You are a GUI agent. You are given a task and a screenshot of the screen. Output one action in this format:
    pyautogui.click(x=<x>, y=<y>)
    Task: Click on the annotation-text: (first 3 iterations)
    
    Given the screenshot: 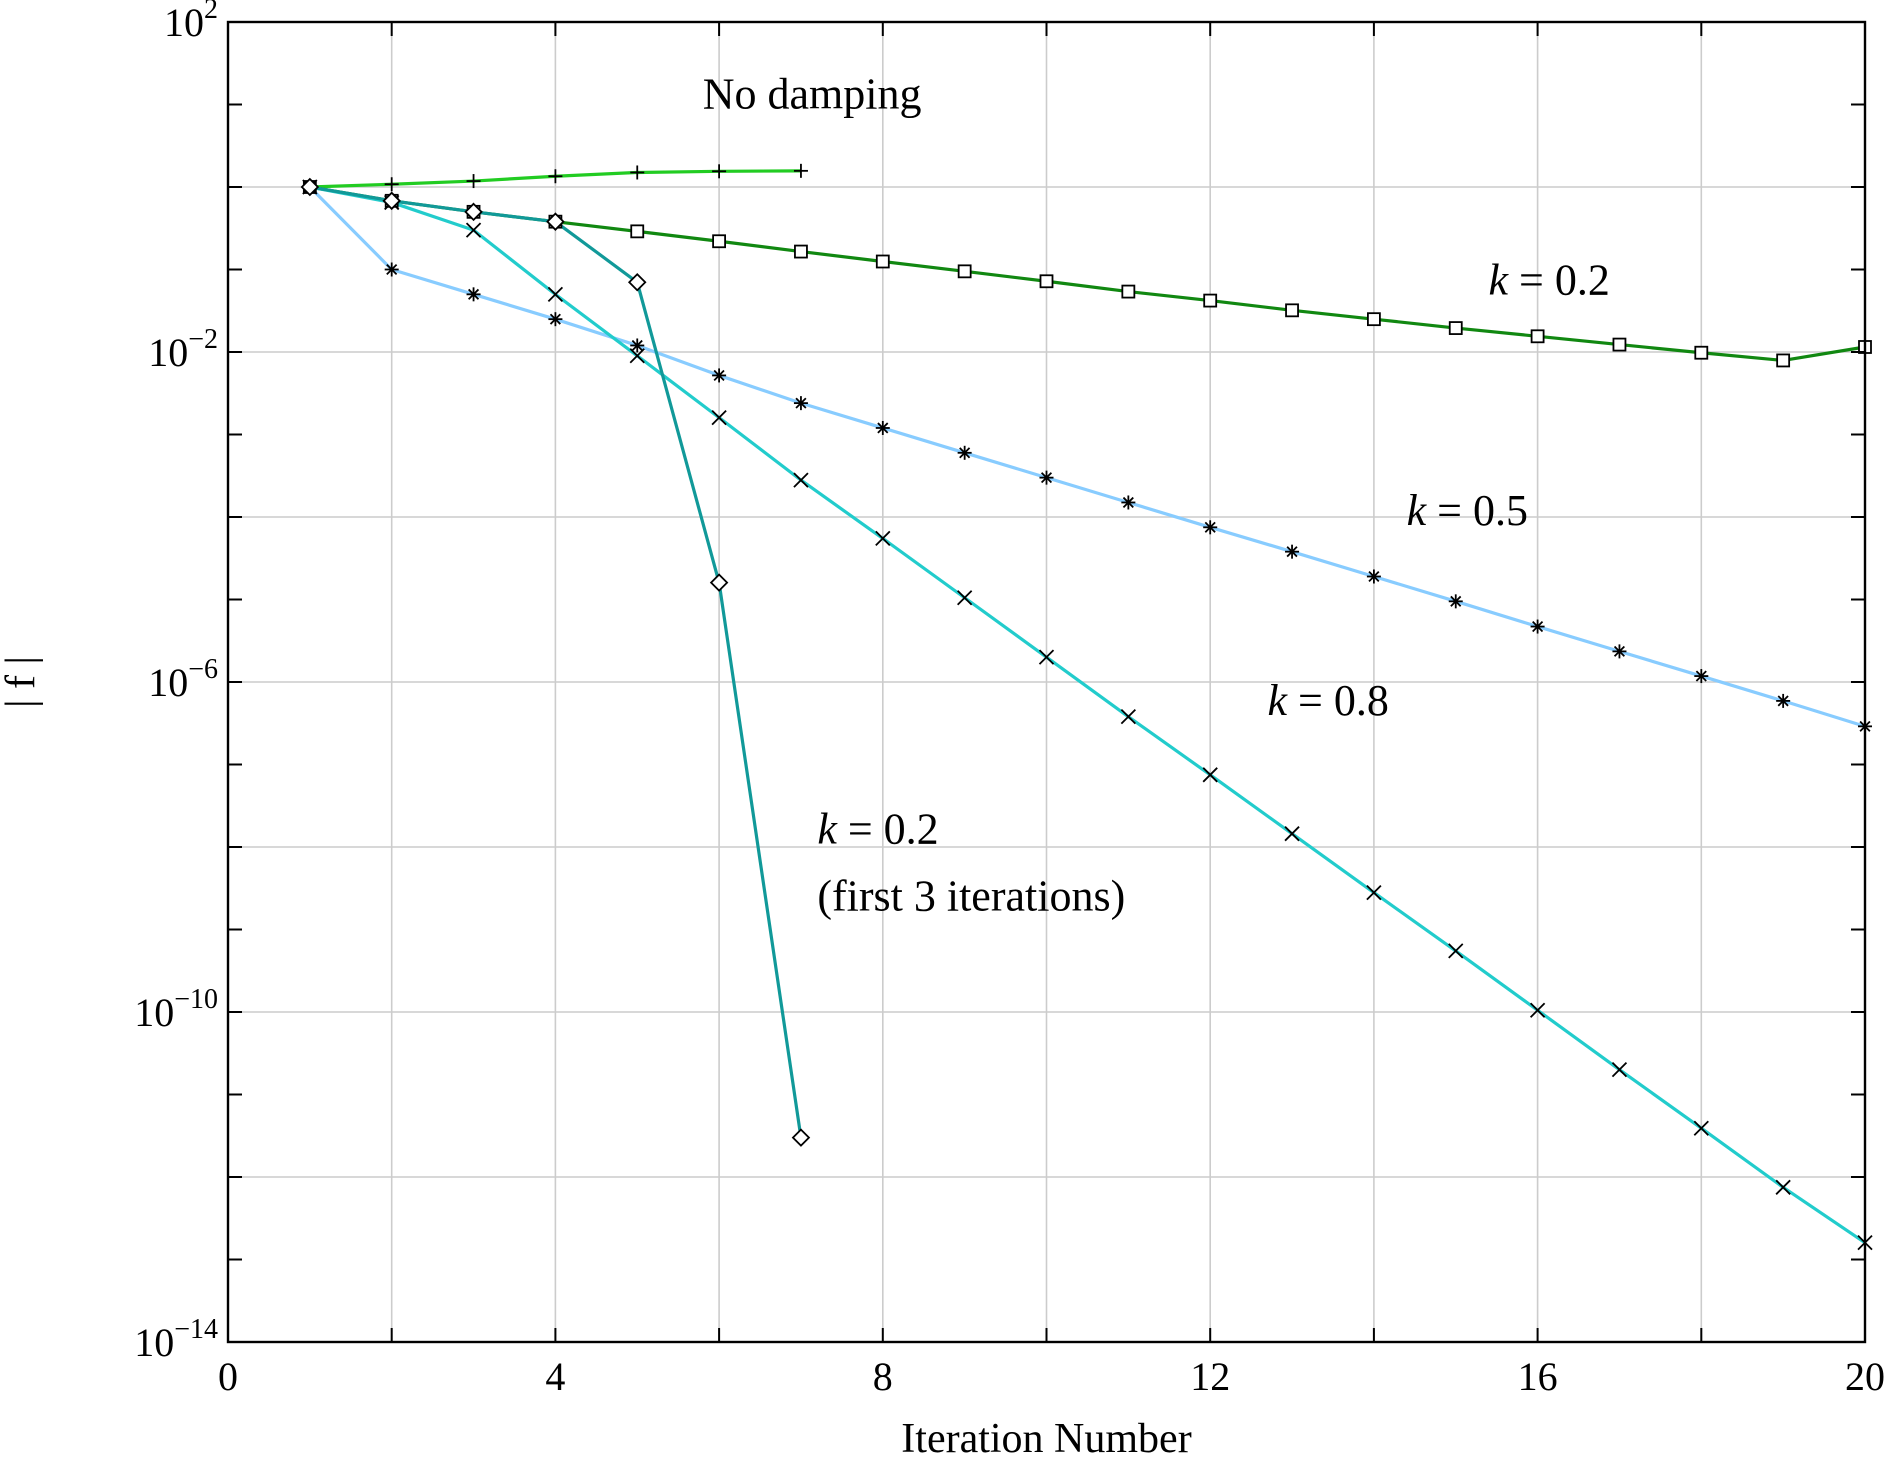 What is the action you would take?
    pyautogui.click(x=971, y=895)
    